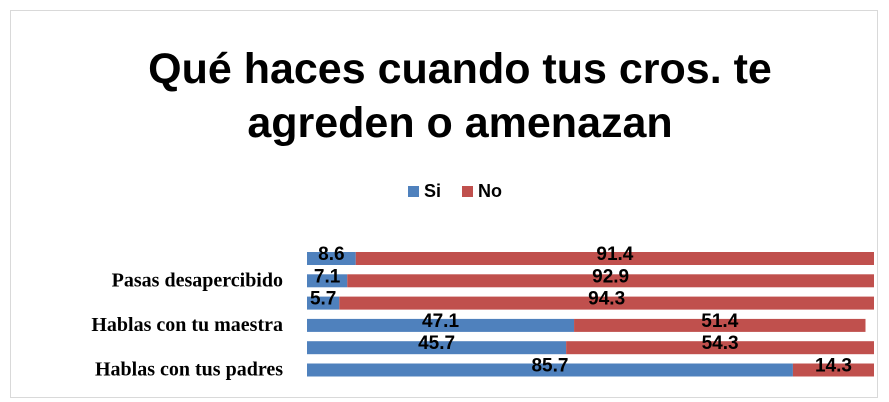 The image size is (889, 402). I want to click on data-label: 14.3, so click(833, 366).